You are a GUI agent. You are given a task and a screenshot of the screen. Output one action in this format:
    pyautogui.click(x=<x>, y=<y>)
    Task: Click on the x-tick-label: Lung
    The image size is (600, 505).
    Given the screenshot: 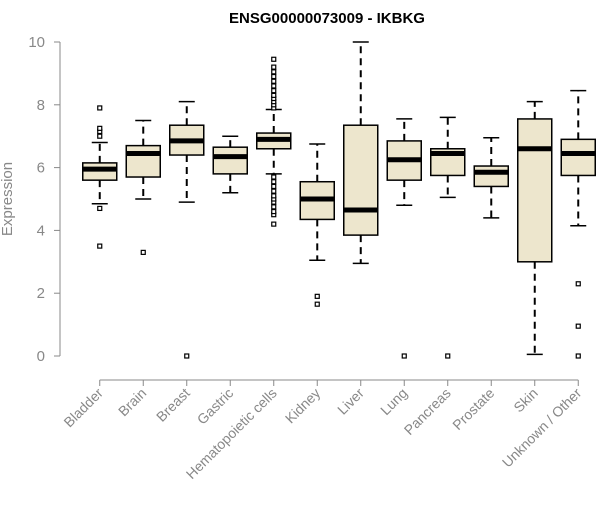 What is the action you would take?
    pyautogui.click(x=393, y=401)
    